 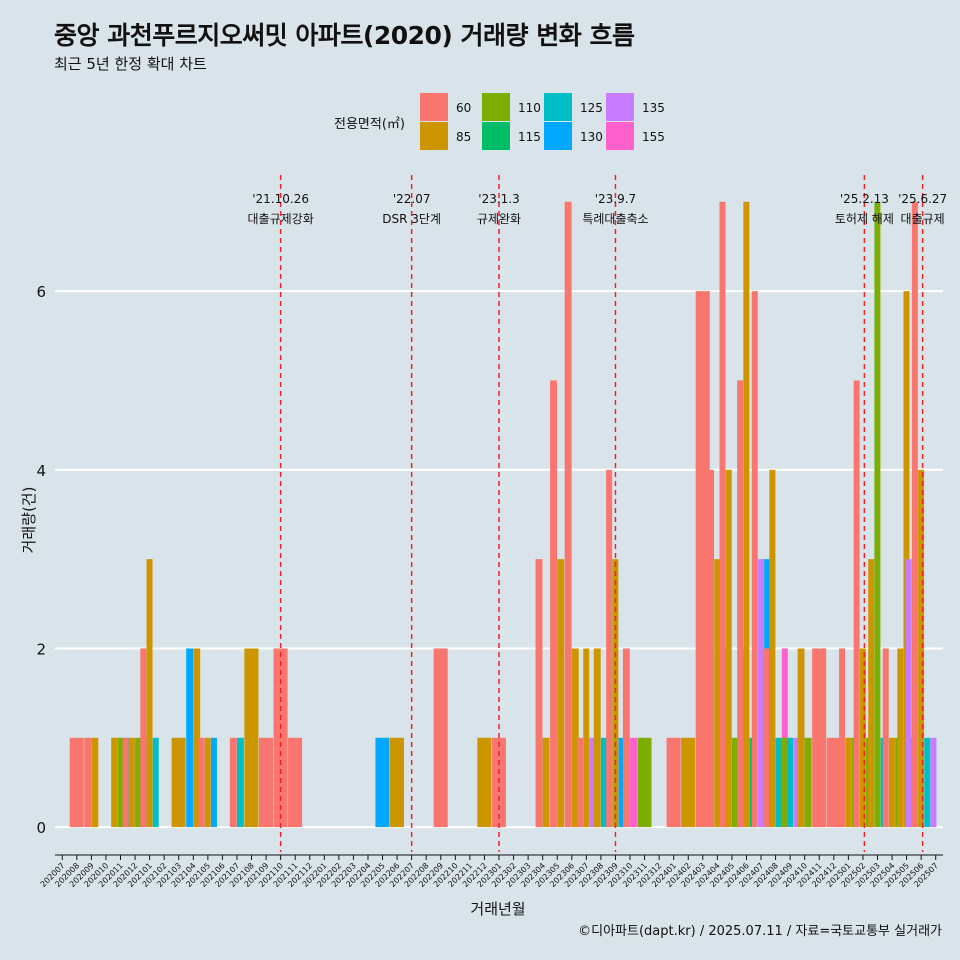 I want to click on legend-label-125: 125, so click(x=591, y=108).